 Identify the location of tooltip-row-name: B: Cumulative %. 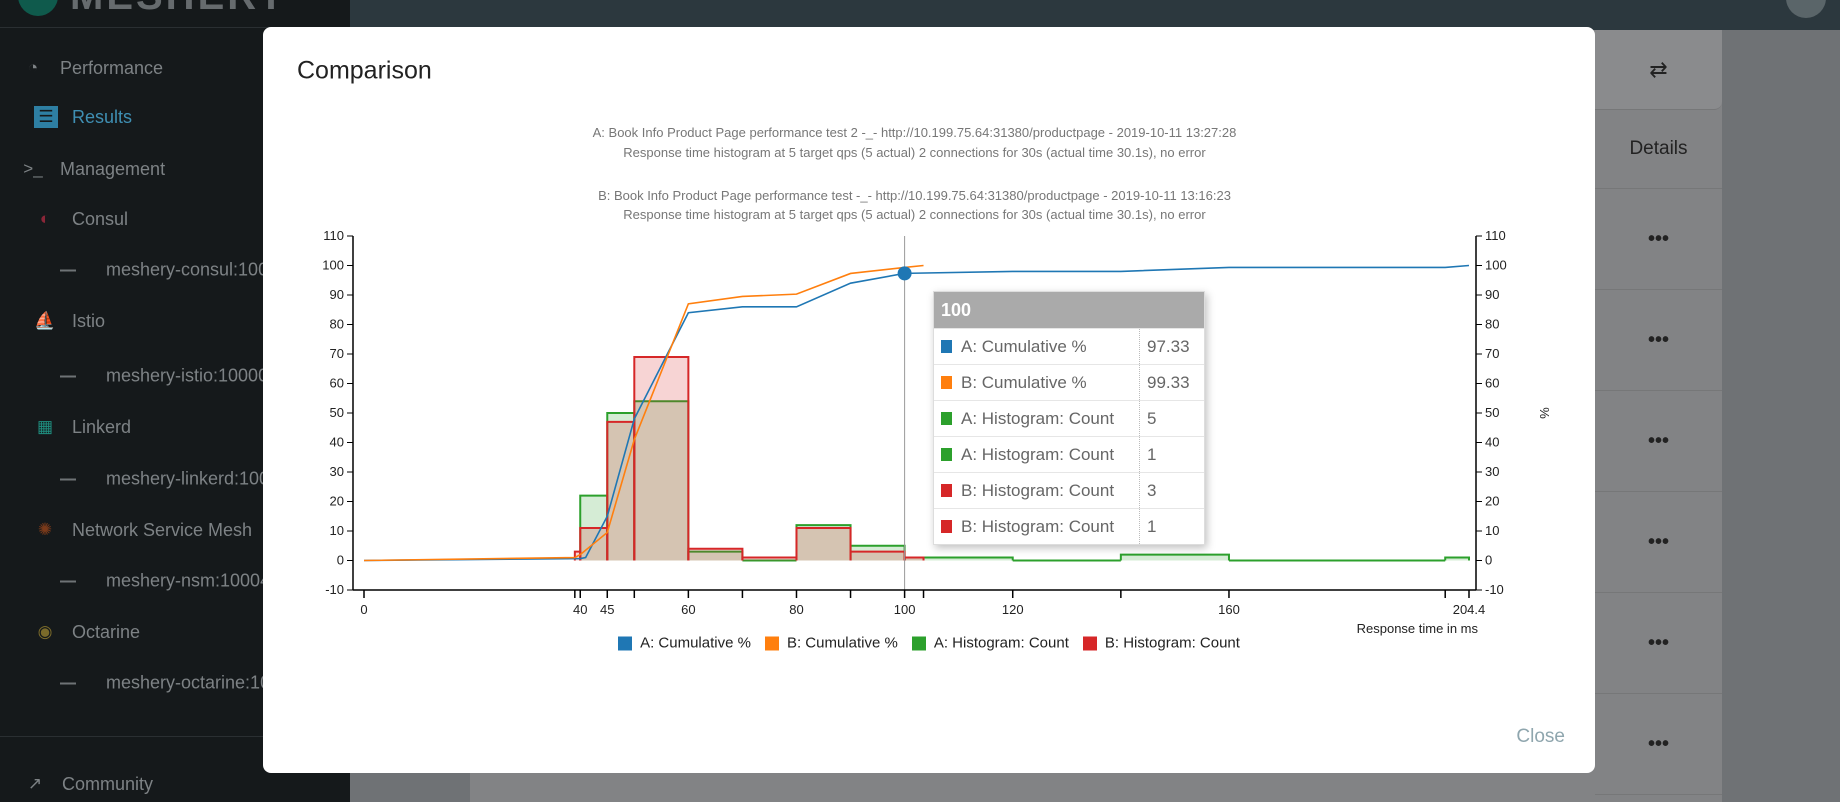
(1037, 382).